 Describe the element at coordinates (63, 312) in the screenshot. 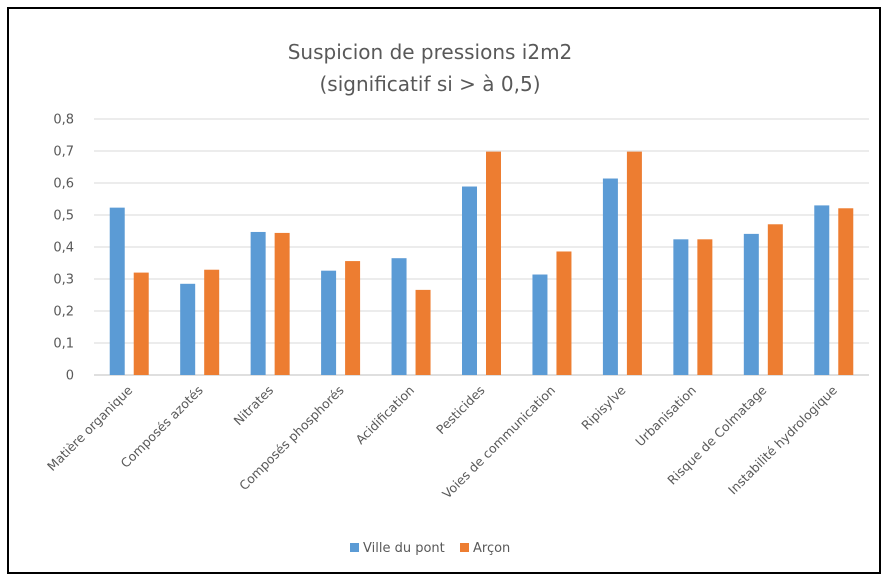

I see `y-tick-label: 0,2` at that location.